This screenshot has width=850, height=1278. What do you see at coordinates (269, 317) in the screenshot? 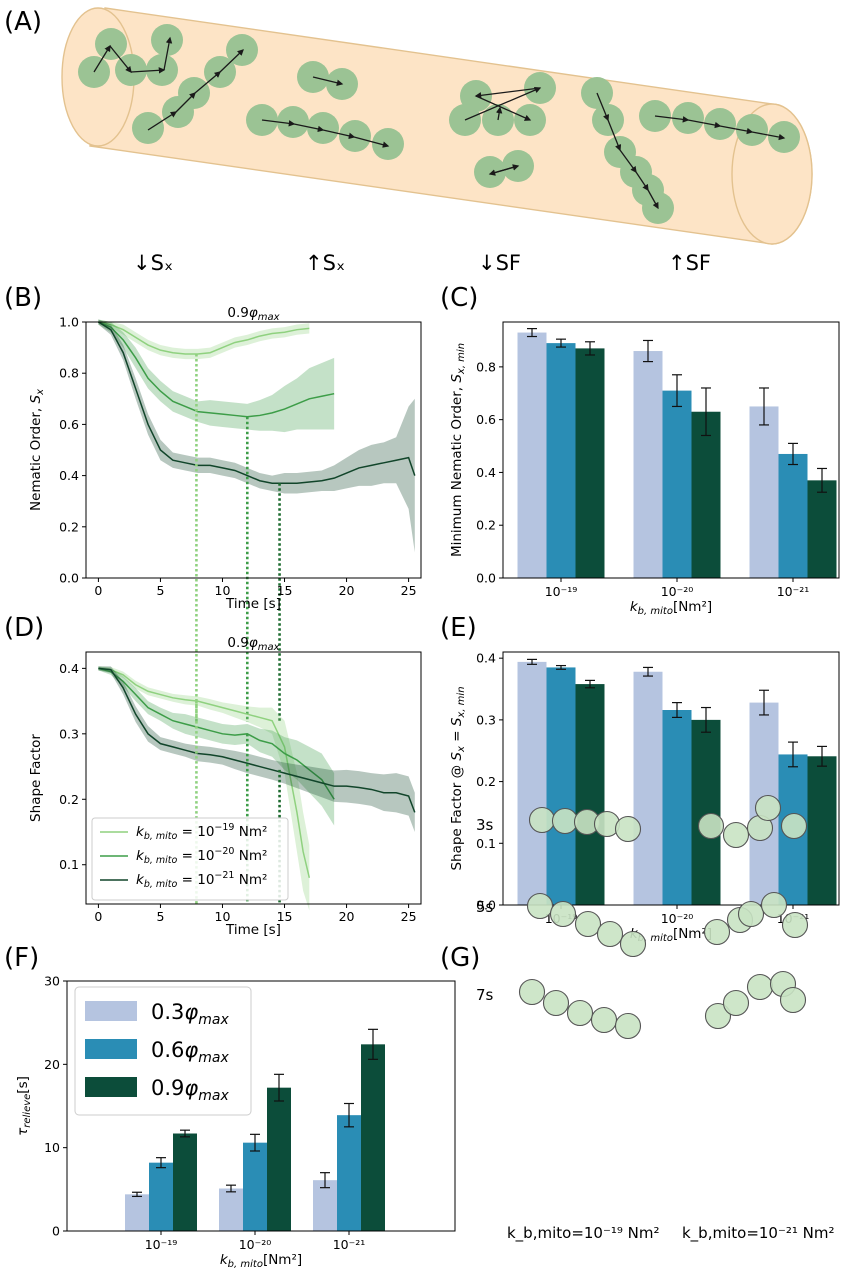
I see `title-sub: max` at bounding box center [269, 317].